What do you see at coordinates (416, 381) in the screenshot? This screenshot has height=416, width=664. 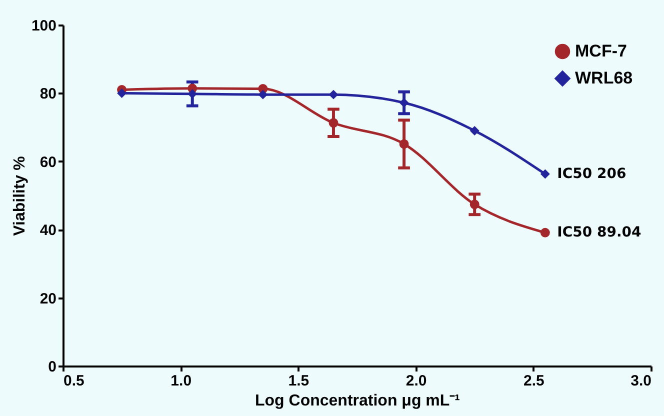 I see `x-tick-label: 2.0` at bounding box center [416, 381].